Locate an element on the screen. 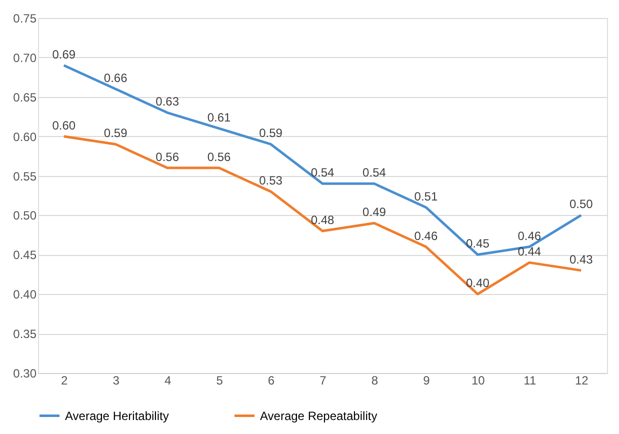 The height and width of the screenshot is (434, 619). y-tick-label: 0.55 is located at coordinates (25, 176).